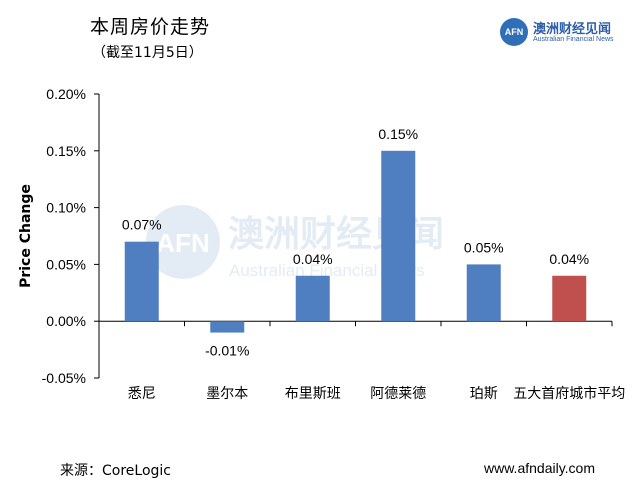 The height and width of the screenshot is (493, 635). Describe the element at coordinates (572, 29) in the screenshot. I see `brand-name-cn: 澳洲财经见闻` at that location.